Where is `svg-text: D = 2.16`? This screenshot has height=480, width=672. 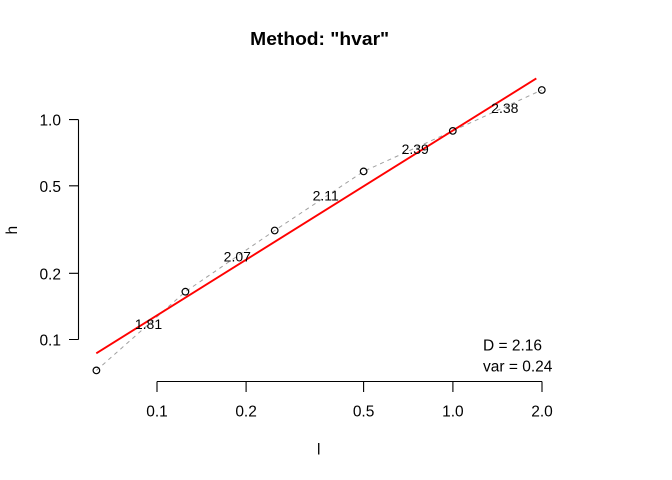 svg-text: D = 2.16 is located at coordinates (512, 345).